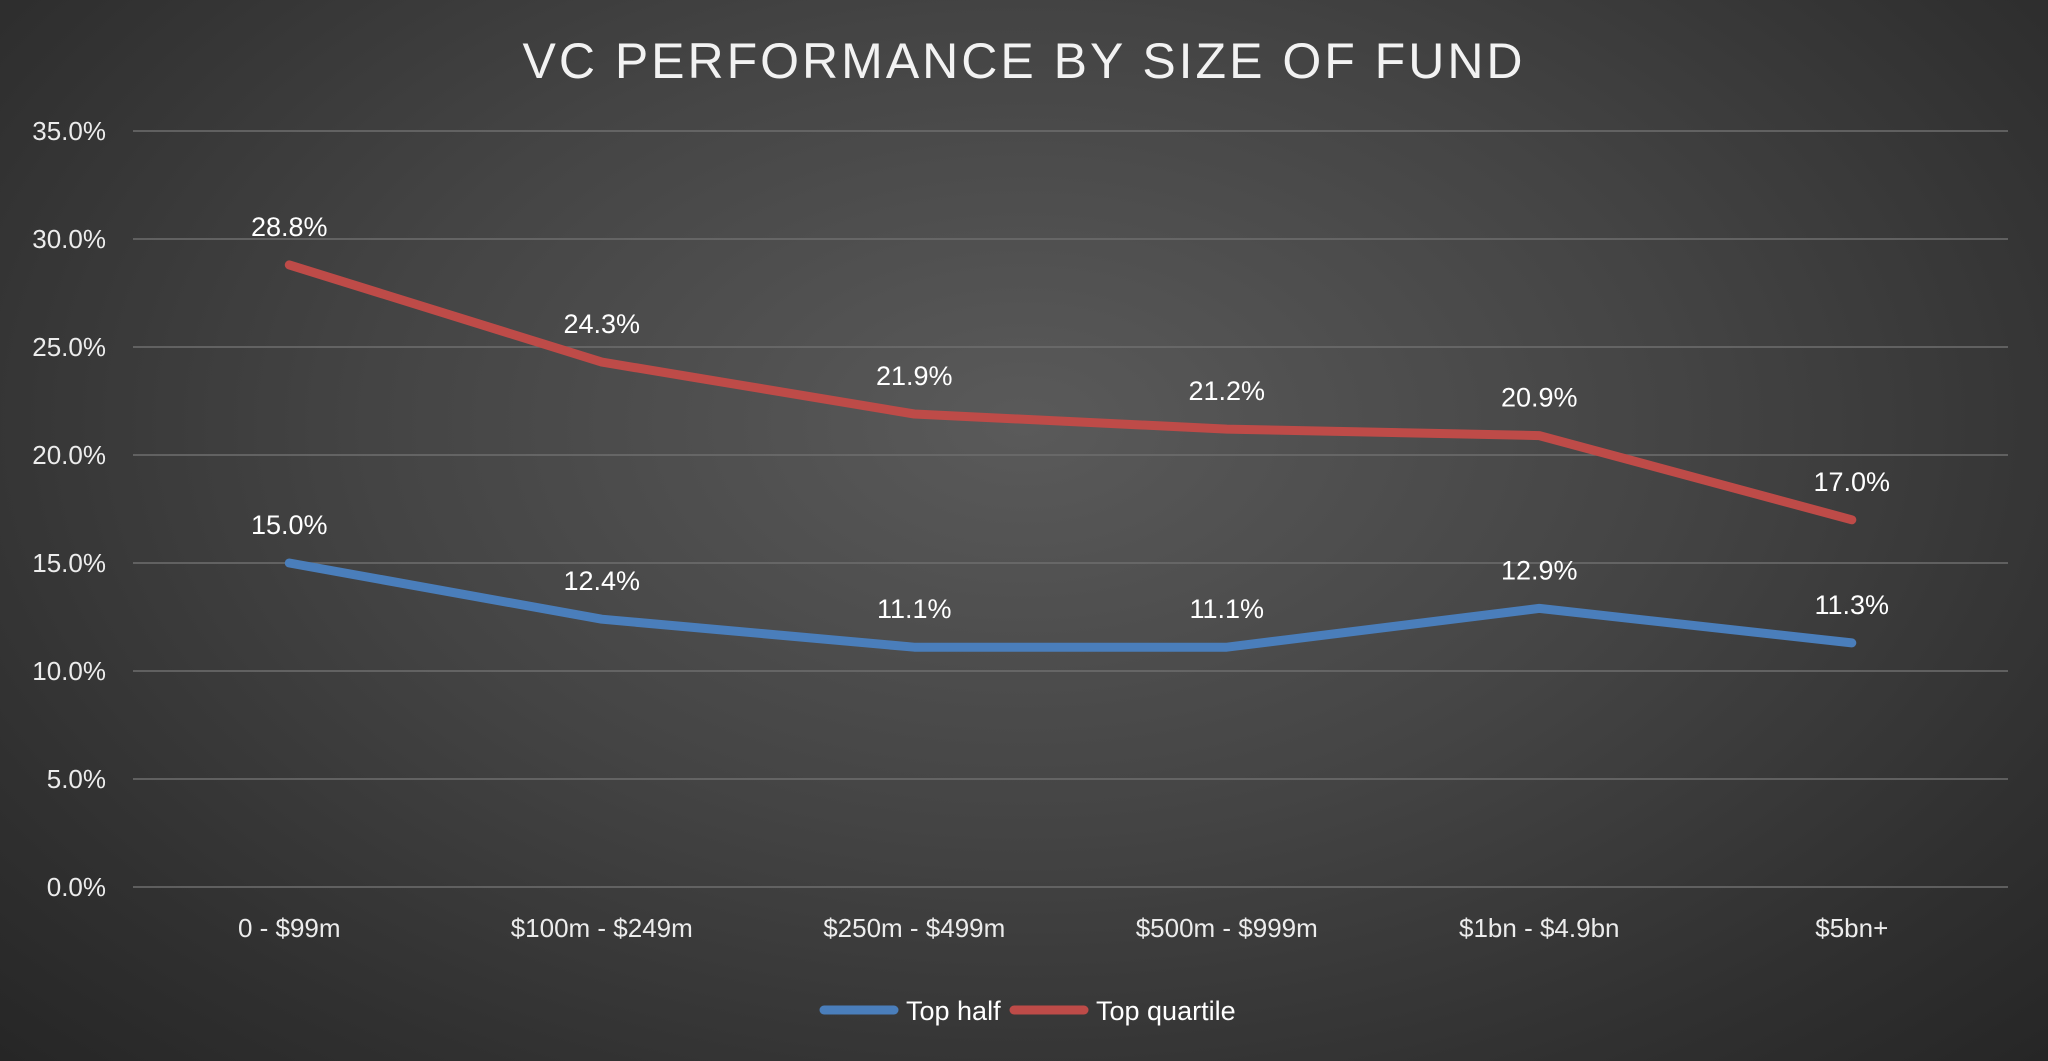 This screenshot has height=1061, width=2048. I want to click on data-label: 11.3%, so click(1851, 605).